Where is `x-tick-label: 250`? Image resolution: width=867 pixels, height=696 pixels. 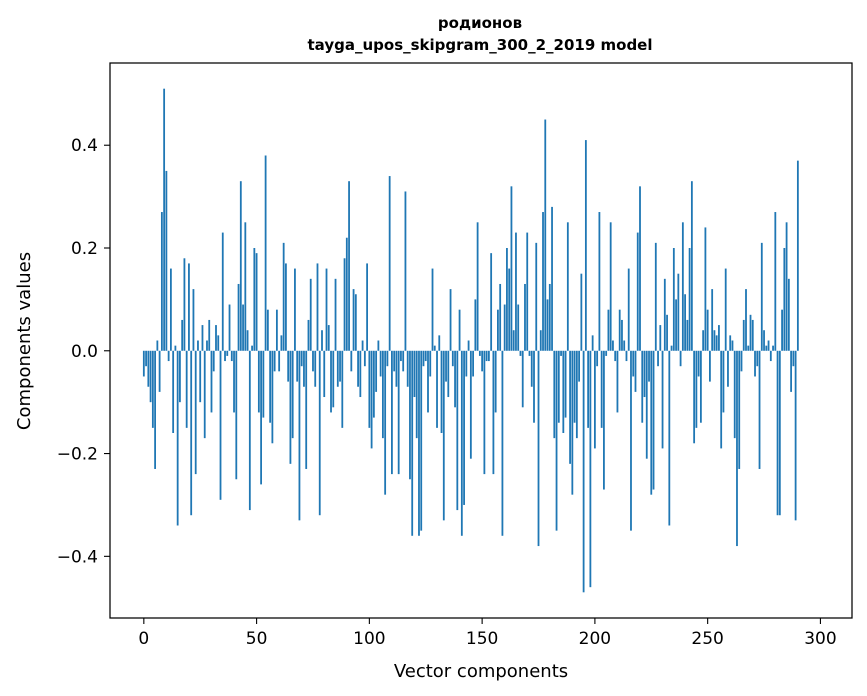
x-tick-label: 250 is located at coordinates (707, 639).